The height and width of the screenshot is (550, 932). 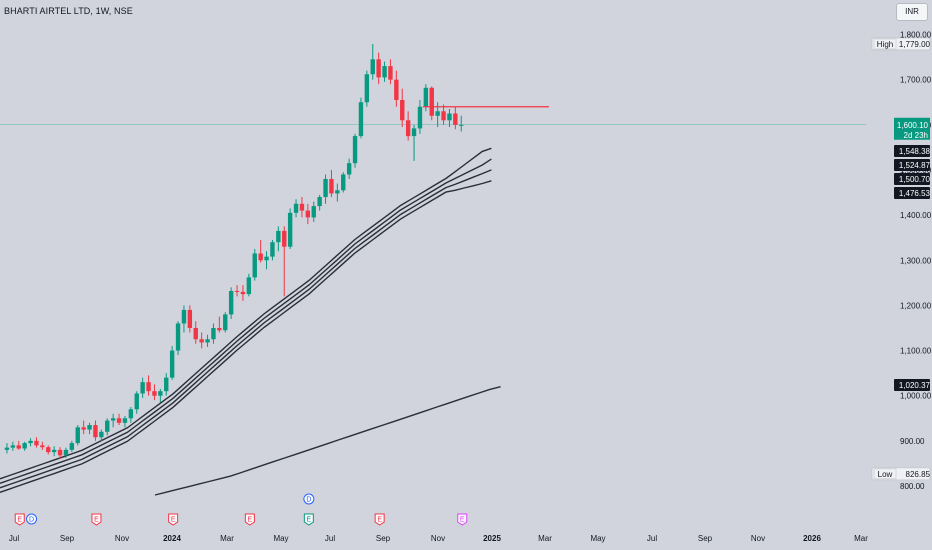 What do you see at coordinates (885, 44) in the screenshot?
I see `high-label-tag: High` at bounding box center [885, 44].